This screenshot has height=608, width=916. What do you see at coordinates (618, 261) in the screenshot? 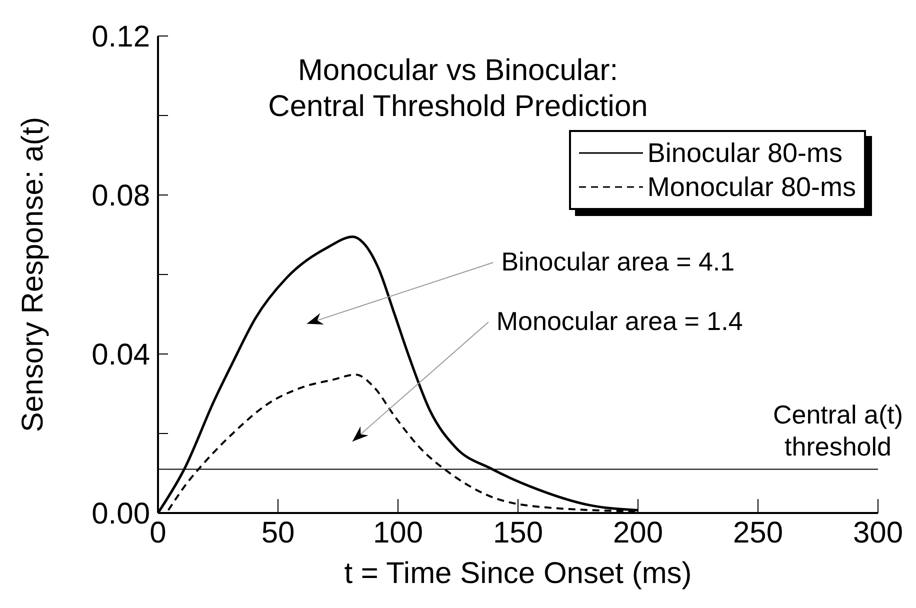
I see `annotation: Binocular area = 4.1` at bounding box center [618, 261].